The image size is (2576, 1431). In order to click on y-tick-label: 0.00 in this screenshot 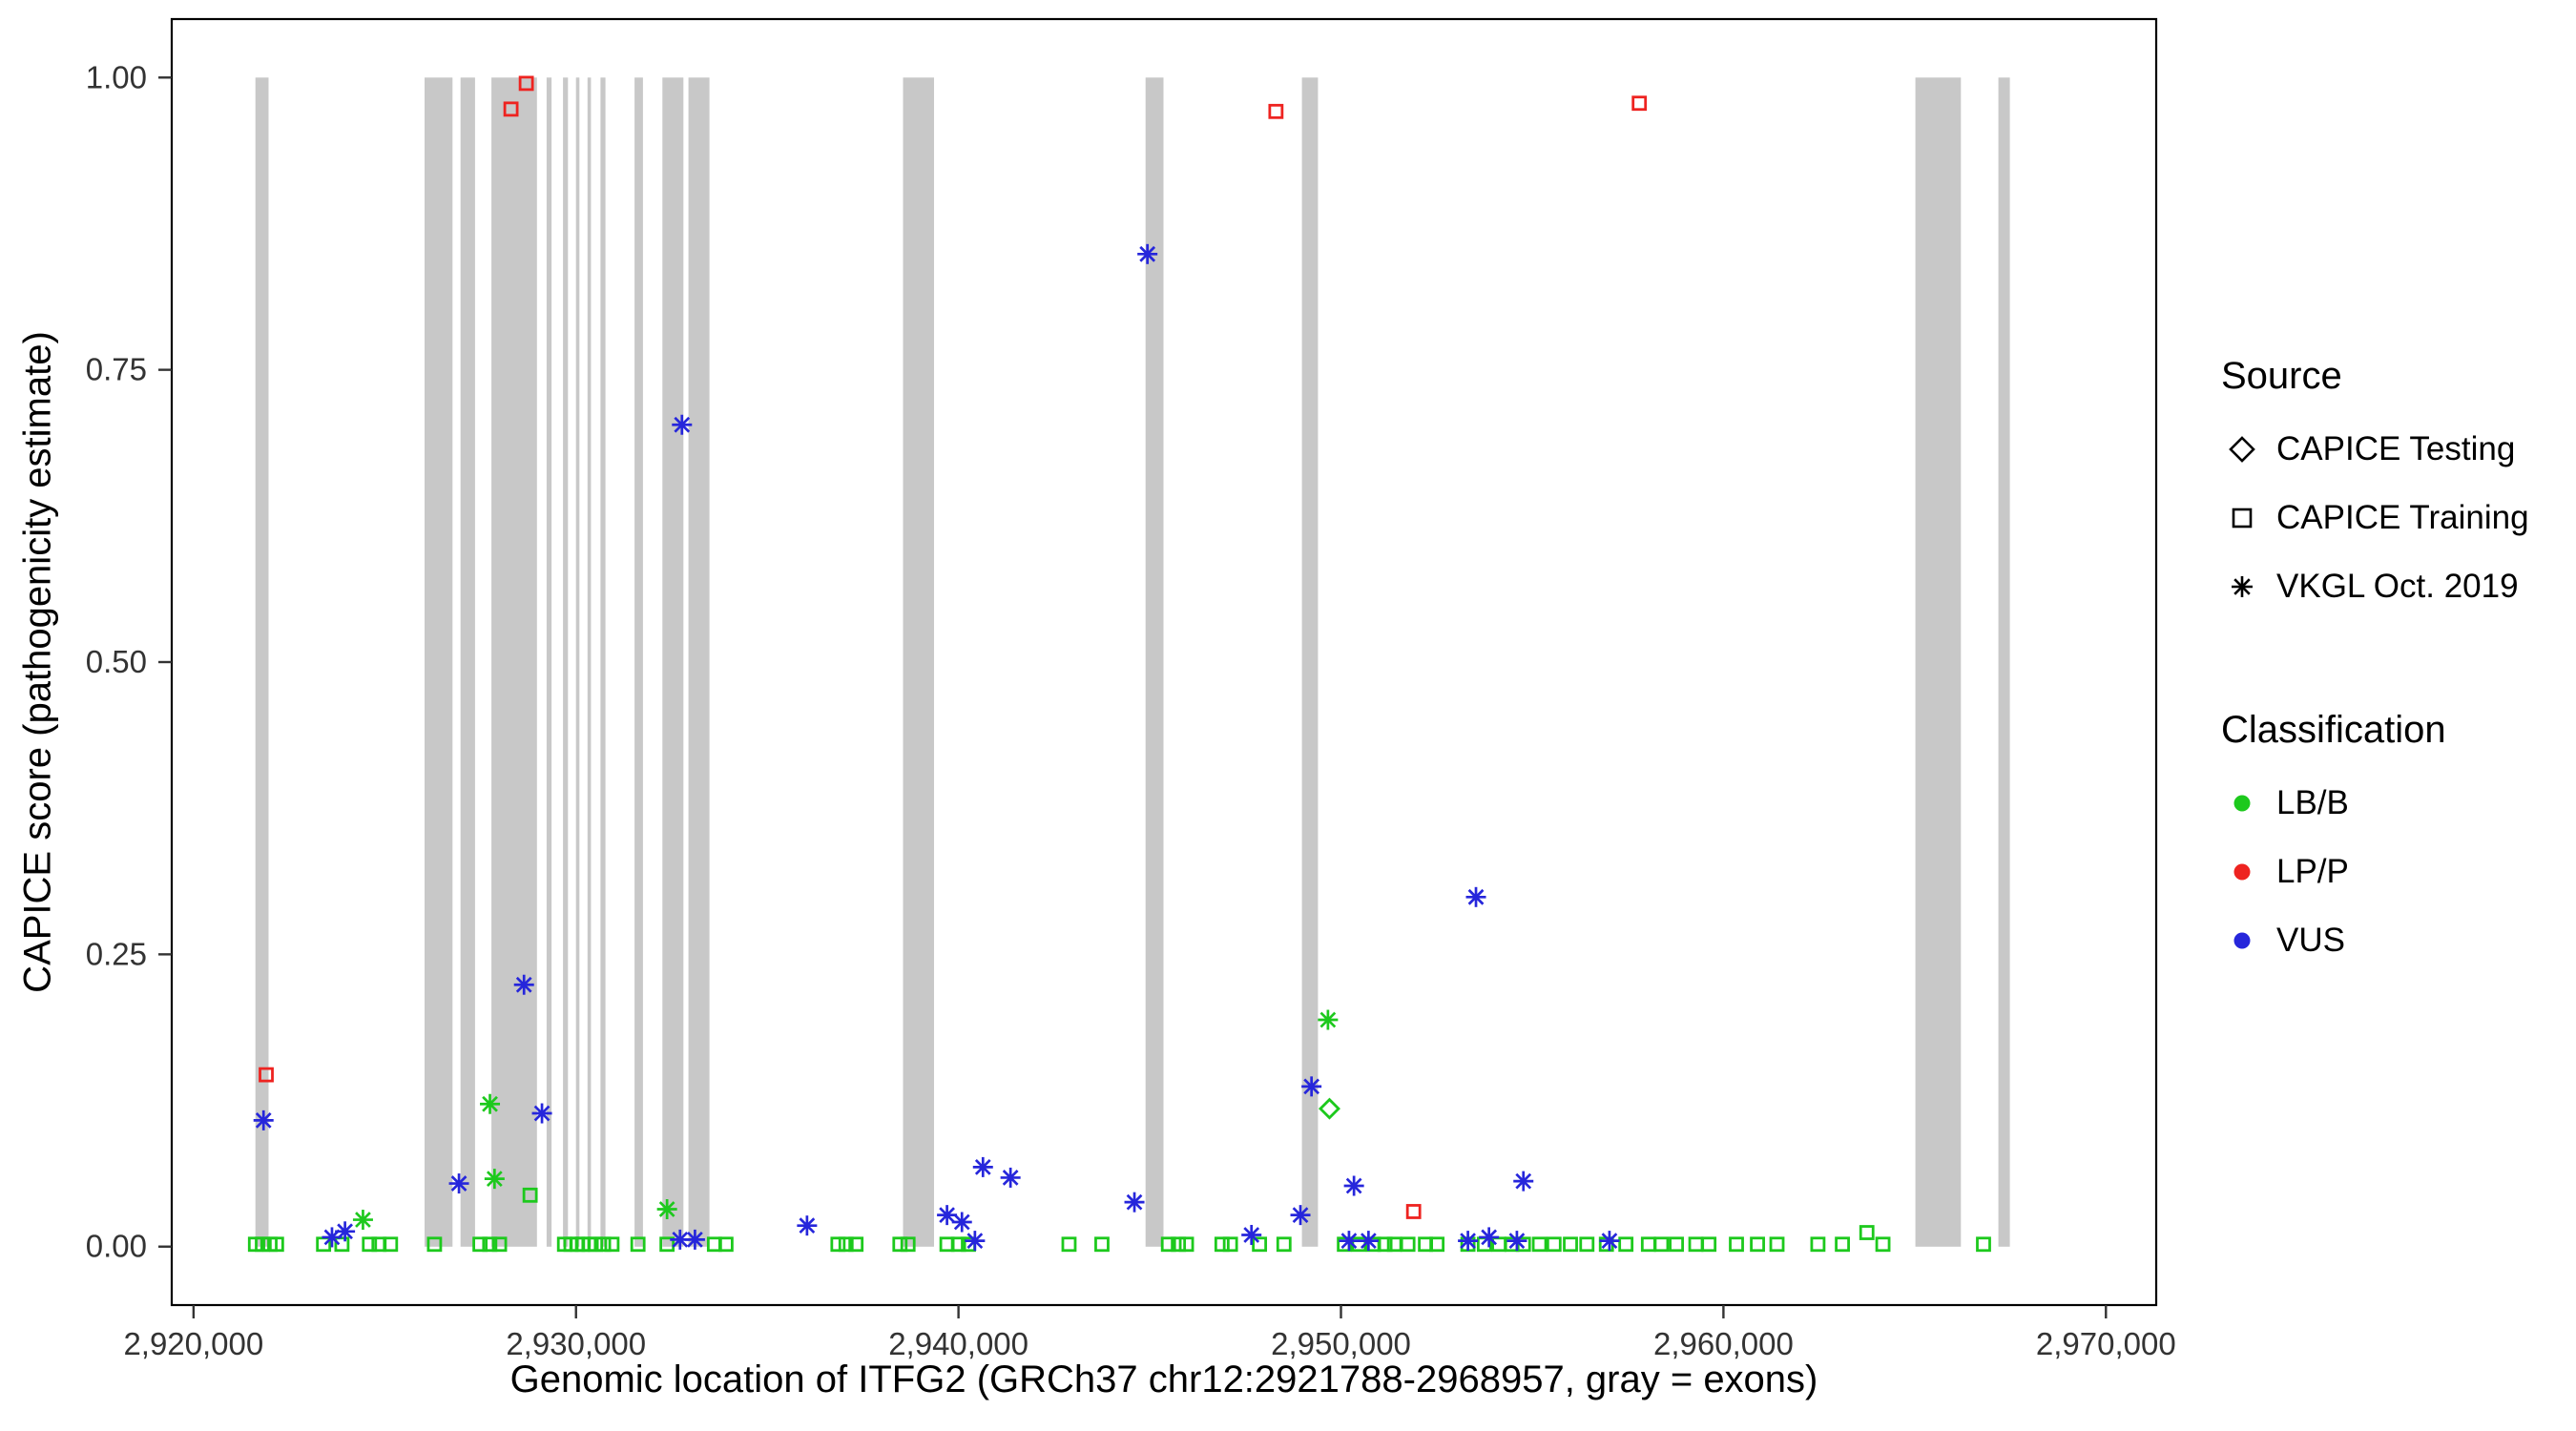, I will do `click(116, 1246)`.